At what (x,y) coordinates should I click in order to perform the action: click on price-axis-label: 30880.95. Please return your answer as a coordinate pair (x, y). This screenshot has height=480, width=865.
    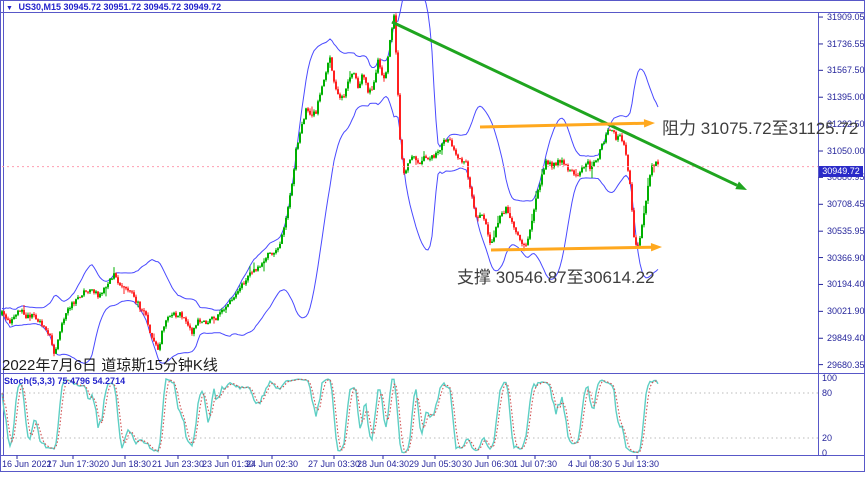
    Looking at the image, I should click on (846, 177).